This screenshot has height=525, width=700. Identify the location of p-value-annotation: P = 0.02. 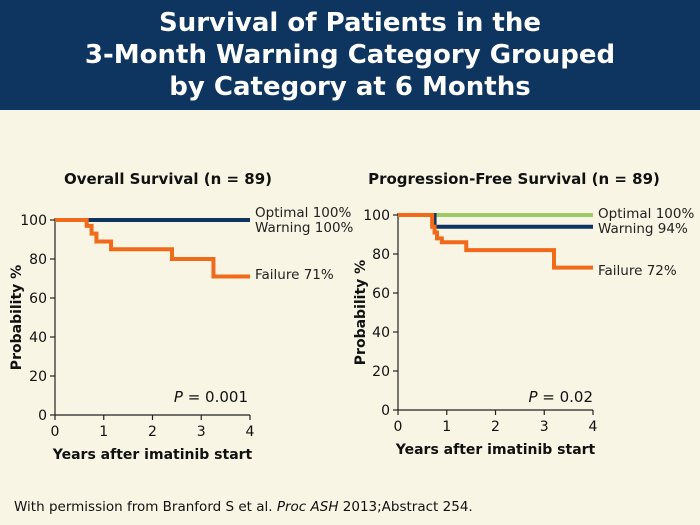
(560, 397).